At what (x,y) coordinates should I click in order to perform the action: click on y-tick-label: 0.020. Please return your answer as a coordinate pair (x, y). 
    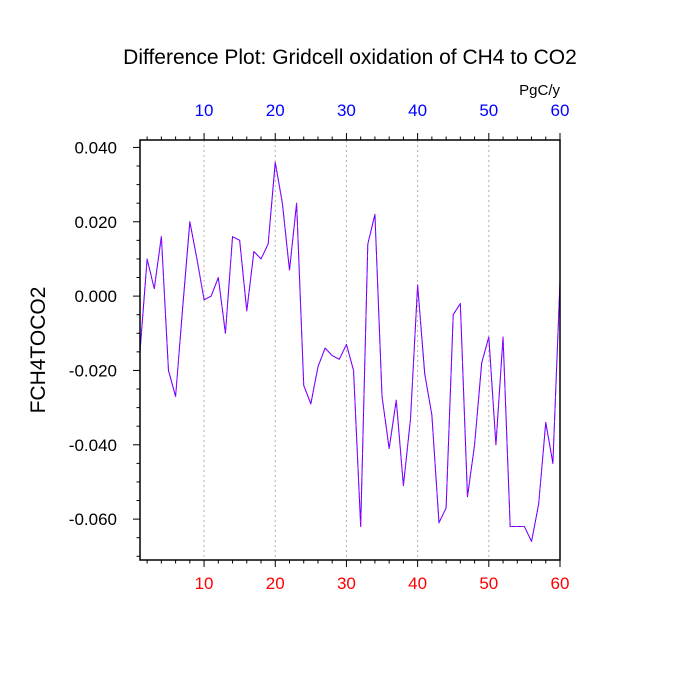
    Looking at the image, I should click on (95, 222).